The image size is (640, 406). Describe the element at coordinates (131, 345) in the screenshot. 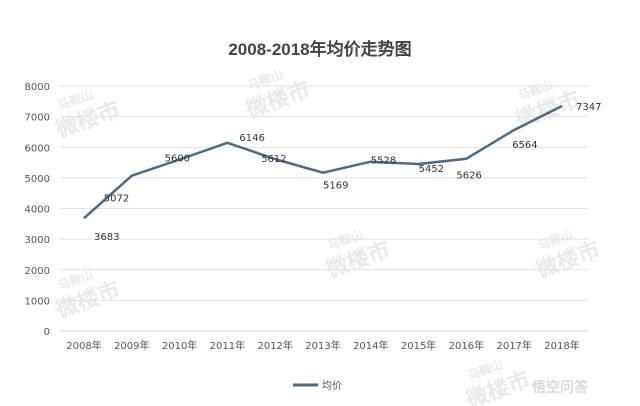

I see `x-tick-label: 2009年` at that location.